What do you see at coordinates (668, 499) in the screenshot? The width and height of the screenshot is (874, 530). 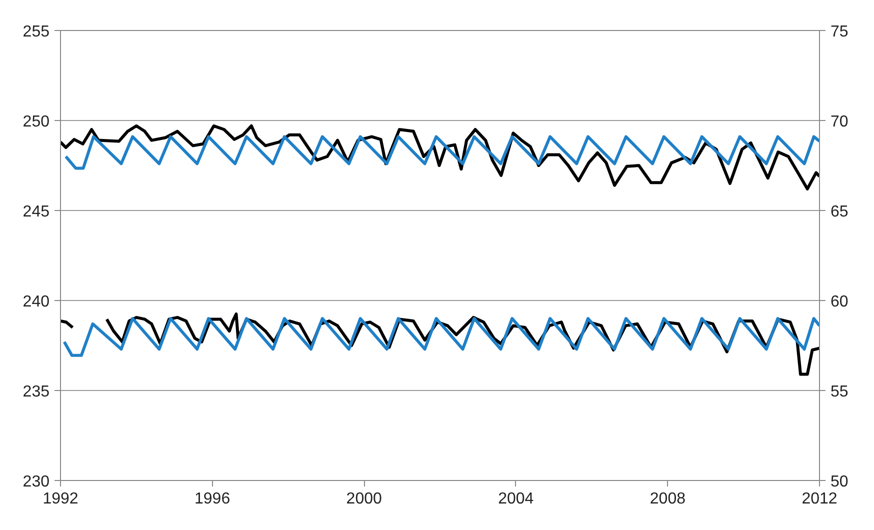 I see `x-tick-label: 2008` at bounding box center [668, 499].